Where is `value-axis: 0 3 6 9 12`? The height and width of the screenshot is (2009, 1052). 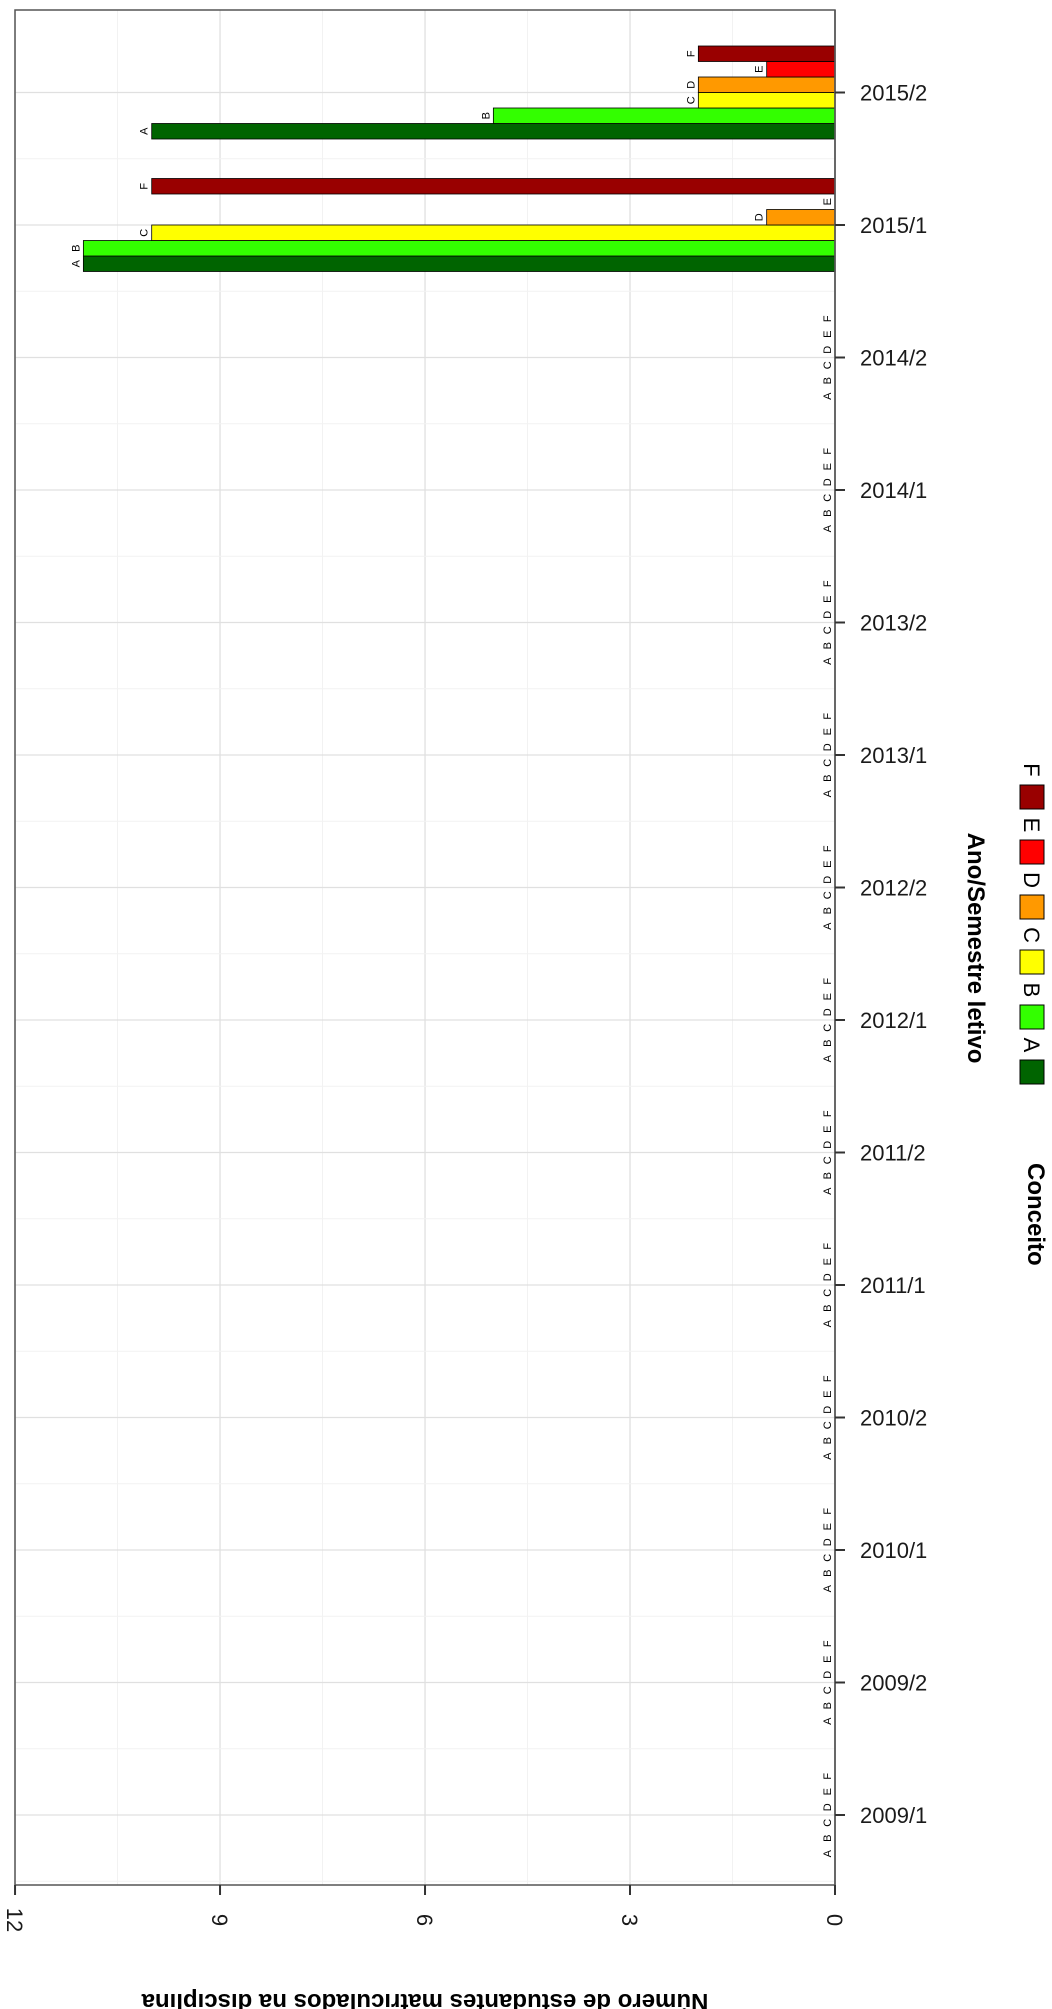 value-axis: 0 3 6 9 12 is located at coordinates (424, 1908).